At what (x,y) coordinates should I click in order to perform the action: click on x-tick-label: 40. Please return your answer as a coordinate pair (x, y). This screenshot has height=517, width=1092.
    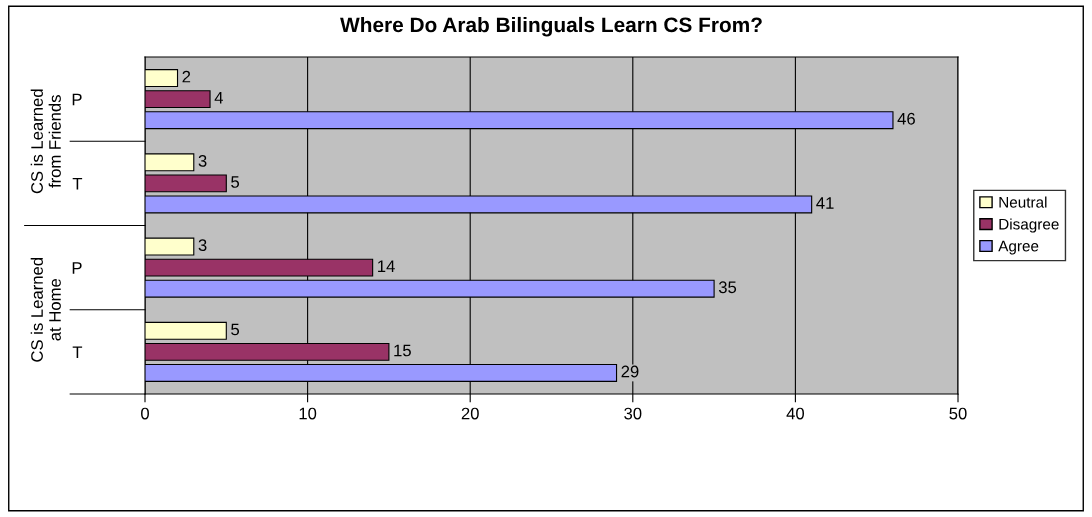
    Looking at the image, I should click on (795, 413).